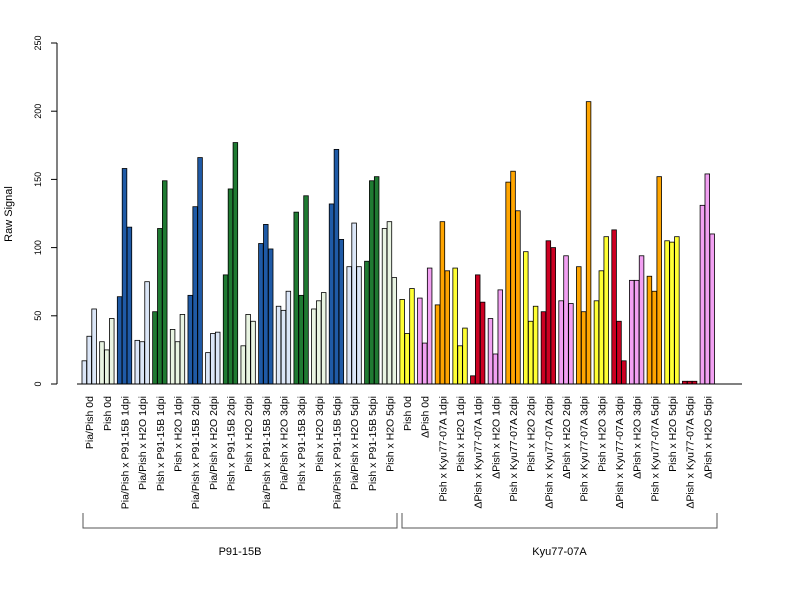 The height and width of the screenshot is (605, 800). What do you see at coordinates (549, 452) in the screenshot?
I see `x-tick-label: ΔPish x Kyu77-07A 2dpi` at bounding box center [549, 452].